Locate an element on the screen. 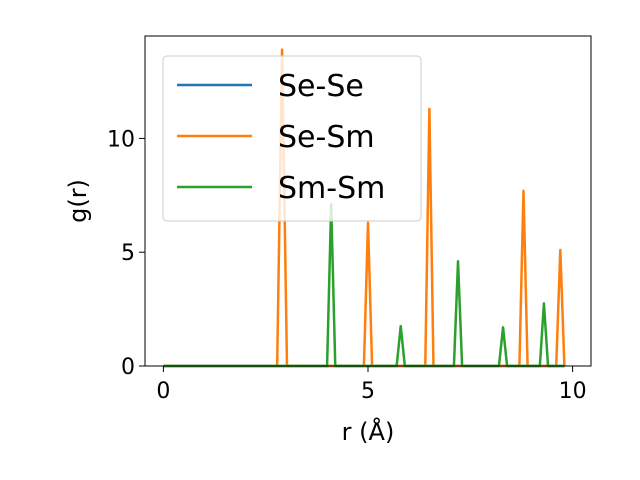 The image size is (640, 480). legend-box is located at coordinates (292, 138).